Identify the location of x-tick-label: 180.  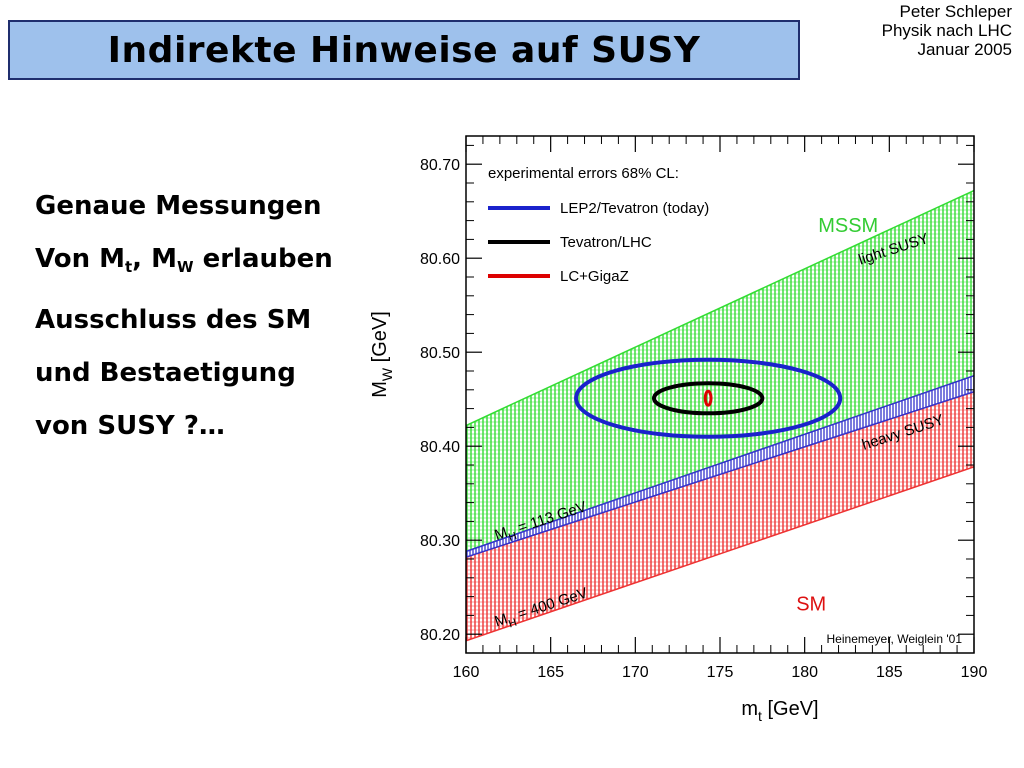
(804, 672).